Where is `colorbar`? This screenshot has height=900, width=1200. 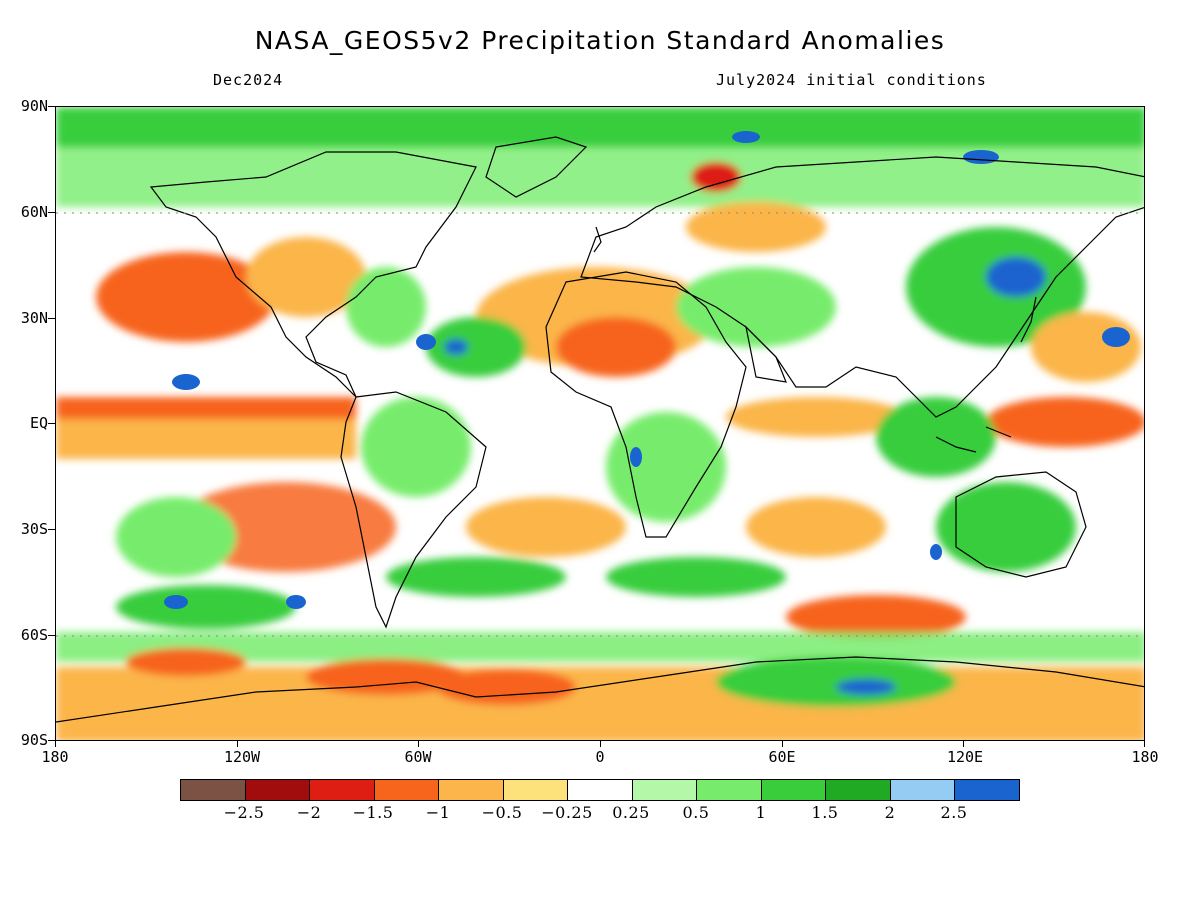 colorbar is located at coordinates (600, 790).